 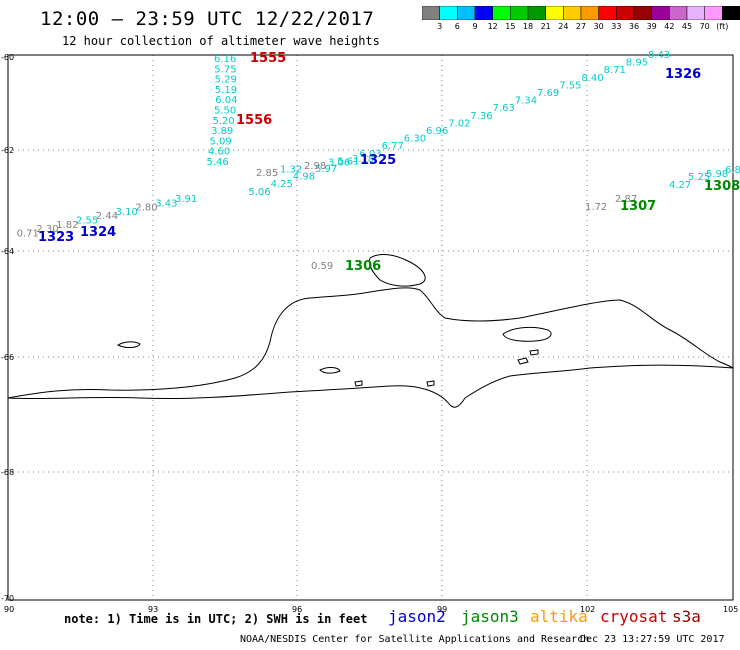 What do you see at coordinates (442, 609) in the screenshot?
I see `lon-label: 99` at bounding box center [442, 609].